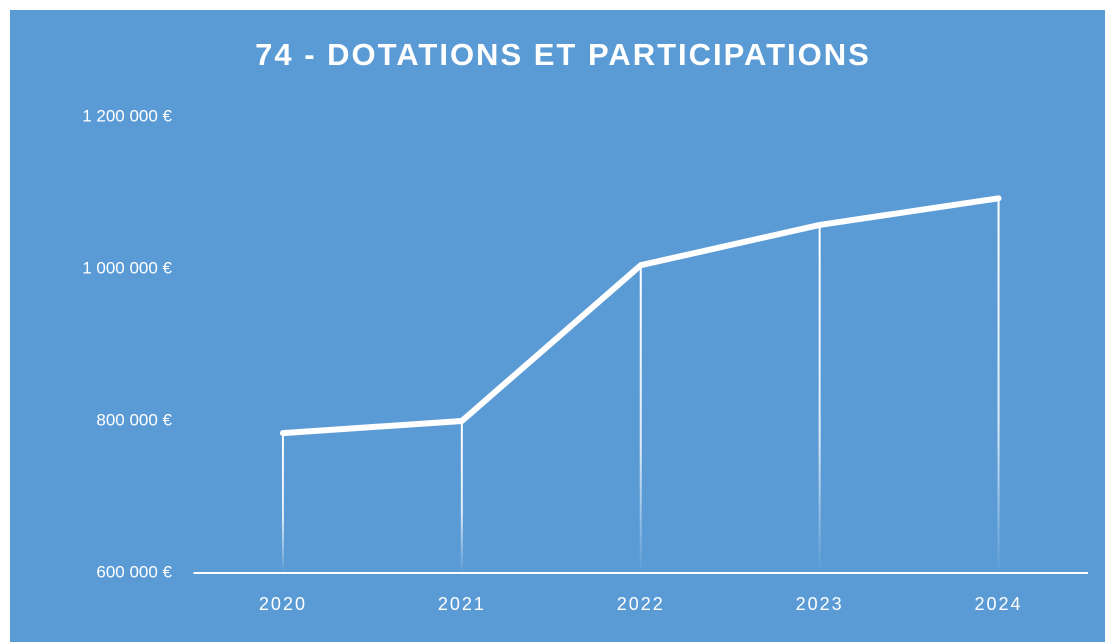 The image size is (1105, 642). I want to click on y-tick-label: 1 200 000 €, so click(127, 115).